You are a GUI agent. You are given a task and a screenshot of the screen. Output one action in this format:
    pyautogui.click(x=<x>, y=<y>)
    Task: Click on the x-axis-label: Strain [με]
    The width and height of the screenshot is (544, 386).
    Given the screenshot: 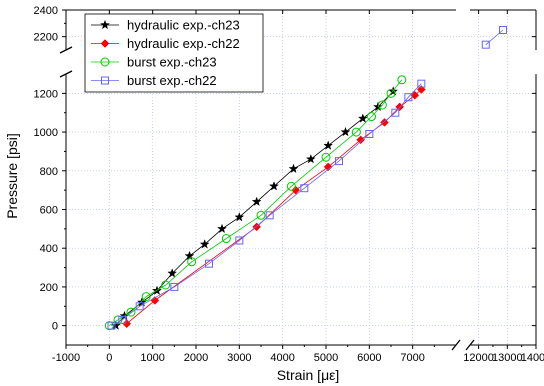 What is the action you would take?
    pyautogui.click(x=308, y=375)
    